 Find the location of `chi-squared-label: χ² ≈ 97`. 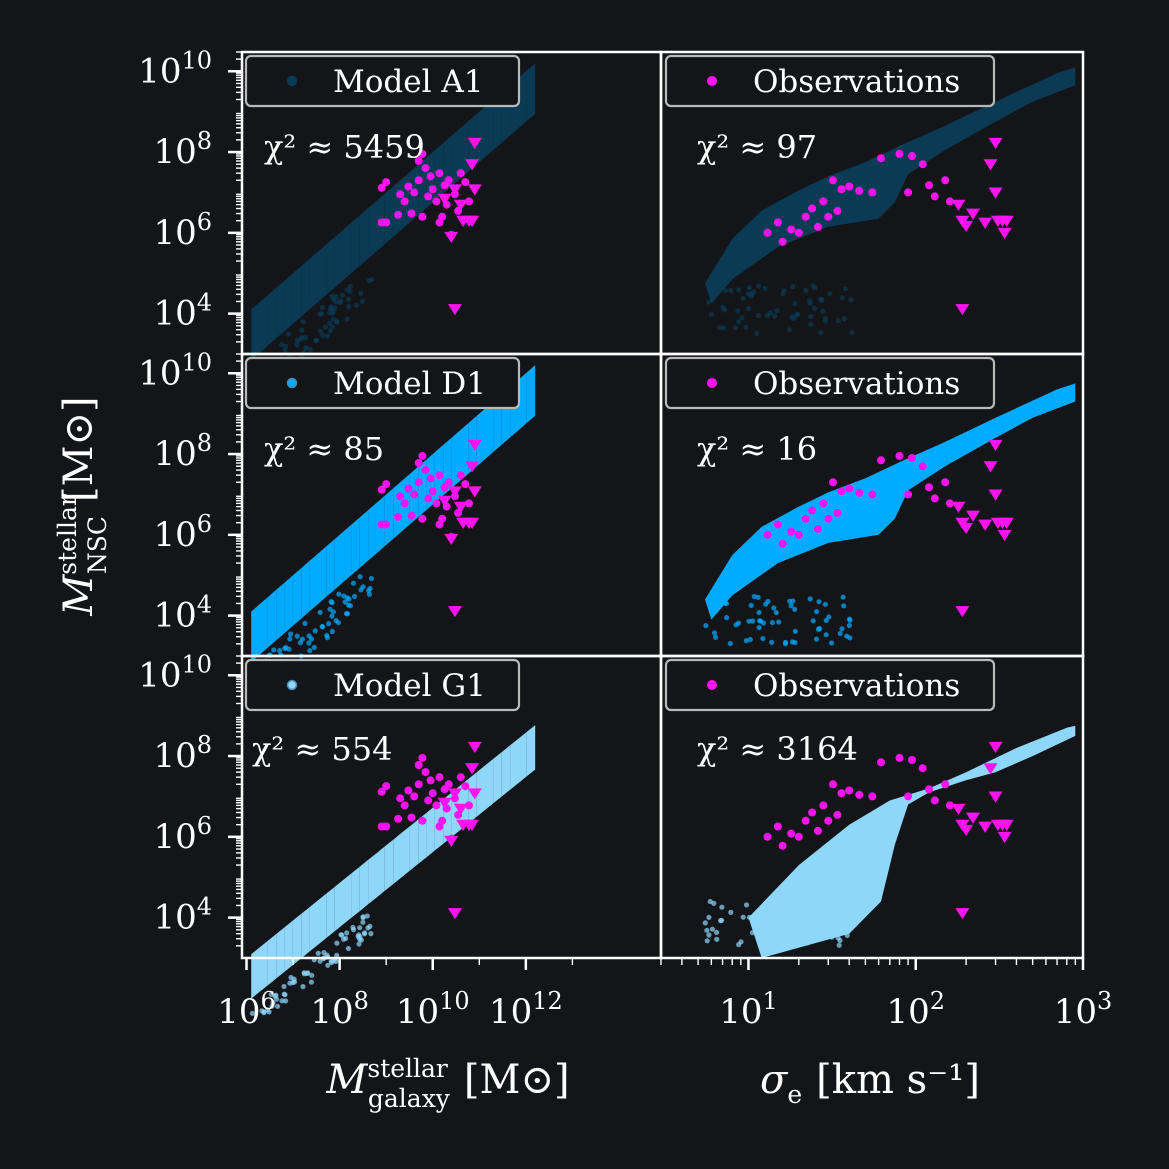

chi-squared-label: χ² ≈ 97 is located at coordinates (757, 147).